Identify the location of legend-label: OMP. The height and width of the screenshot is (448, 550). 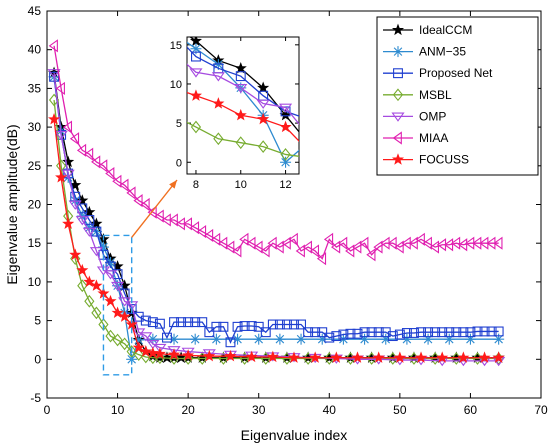
(432, 116).